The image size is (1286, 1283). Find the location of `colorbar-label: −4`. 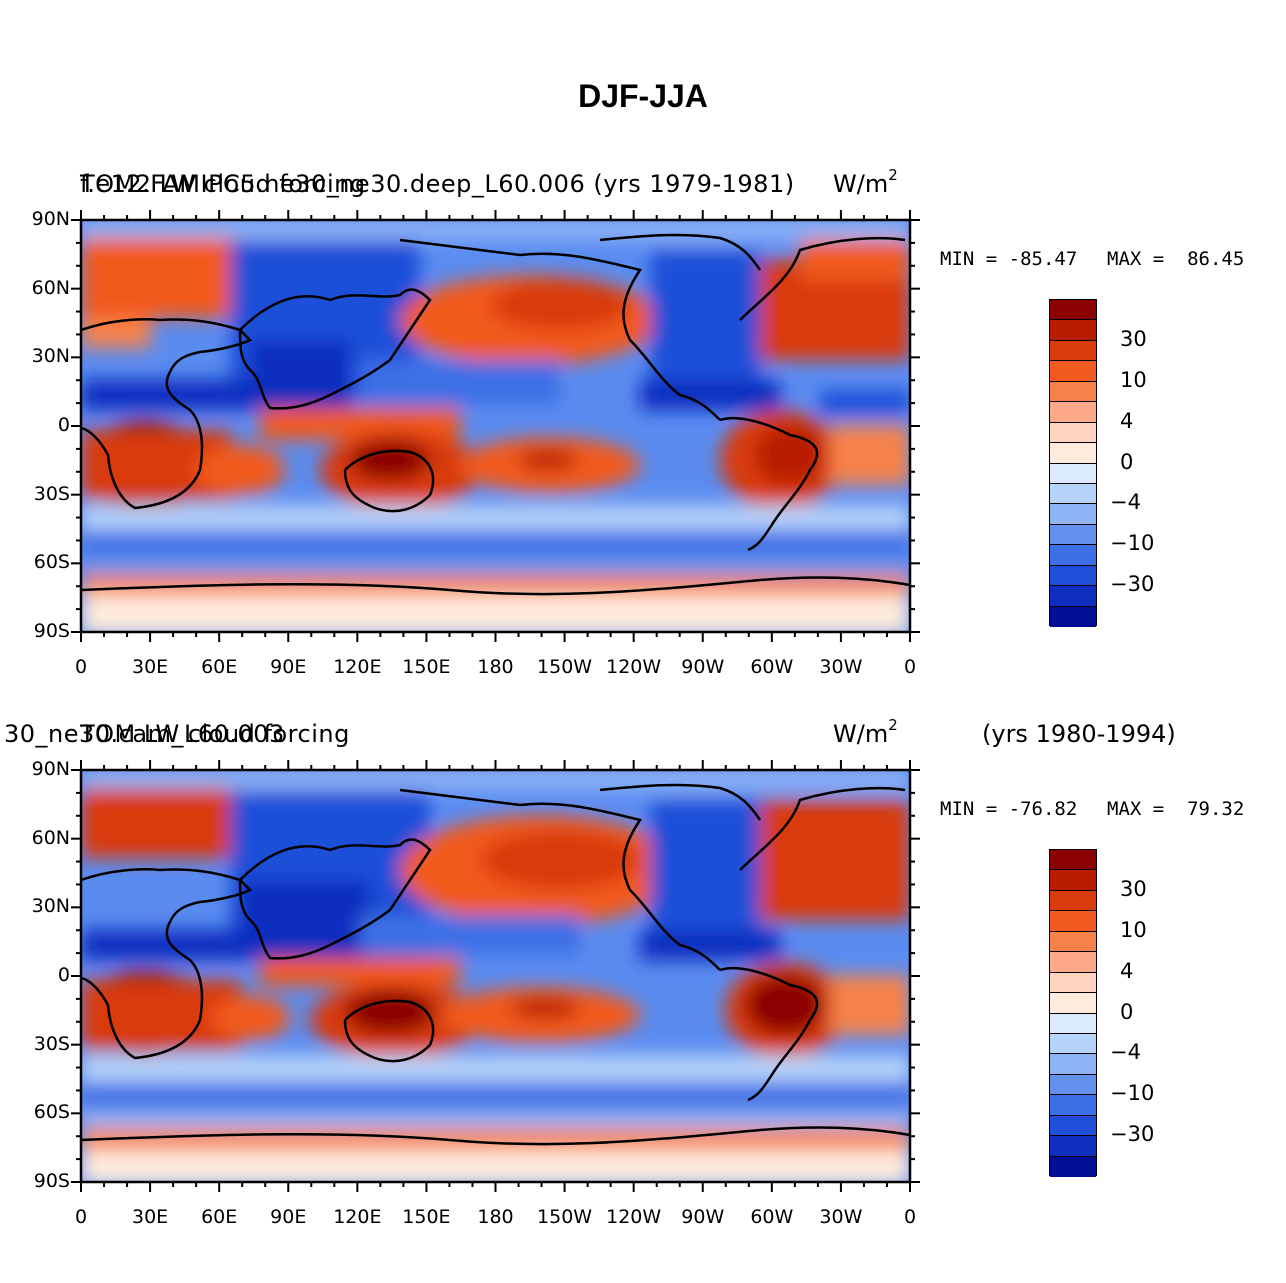

colorbar-label: −4 is located at coordinates (1125, 1052).